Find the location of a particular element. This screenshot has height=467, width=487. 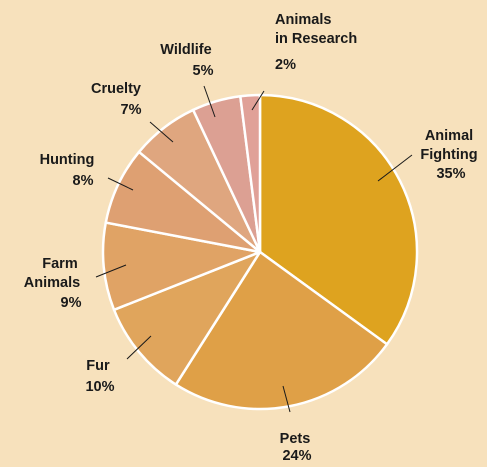

slice-label-farm-animals-line-2: Animals is located at coordinates (52, 283).